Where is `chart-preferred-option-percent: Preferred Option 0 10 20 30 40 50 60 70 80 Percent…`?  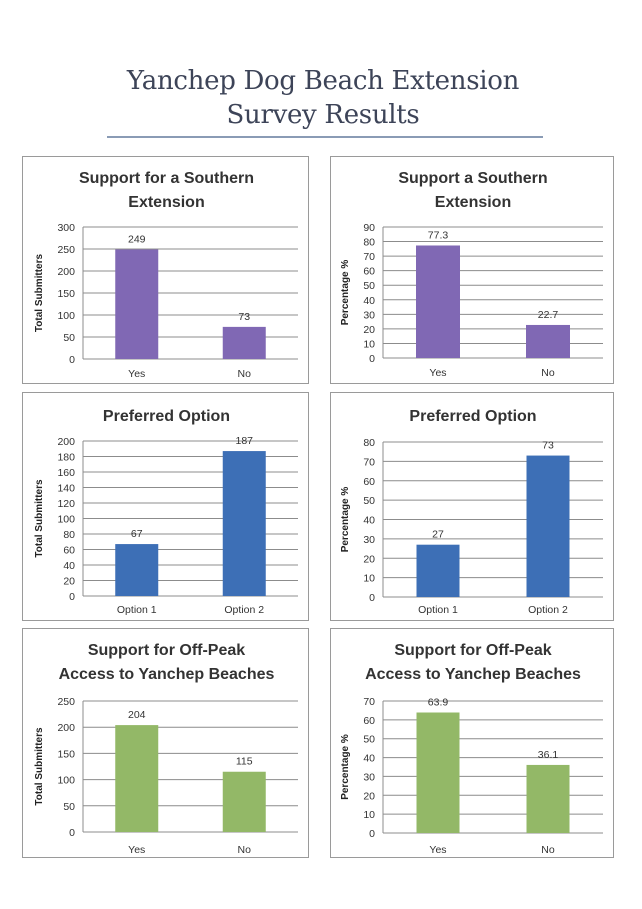 chart-preferred-option-percent: Preferred Option 0 10 20 30 40 50 60 70 80 Percent… is located at coordinates (472, 506).